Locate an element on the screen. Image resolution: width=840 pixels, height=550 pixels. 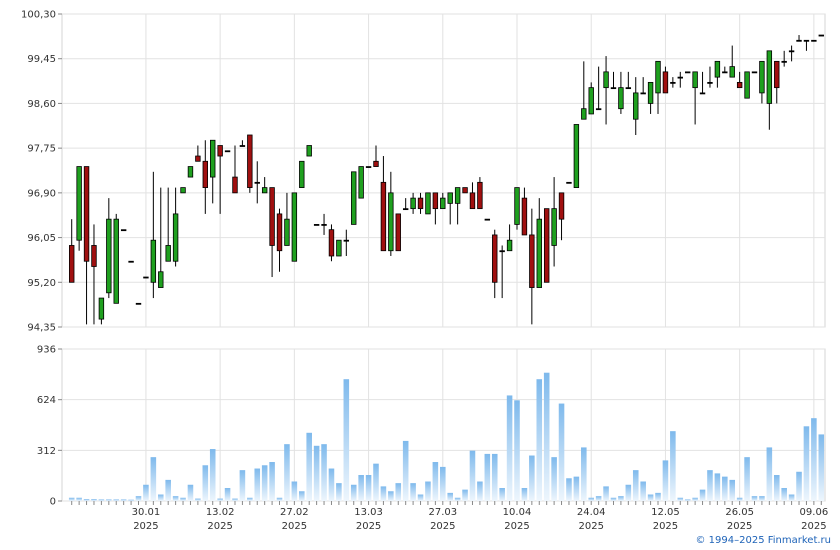
price-tick-label: 100,30 is located at coordinates (38, 15).